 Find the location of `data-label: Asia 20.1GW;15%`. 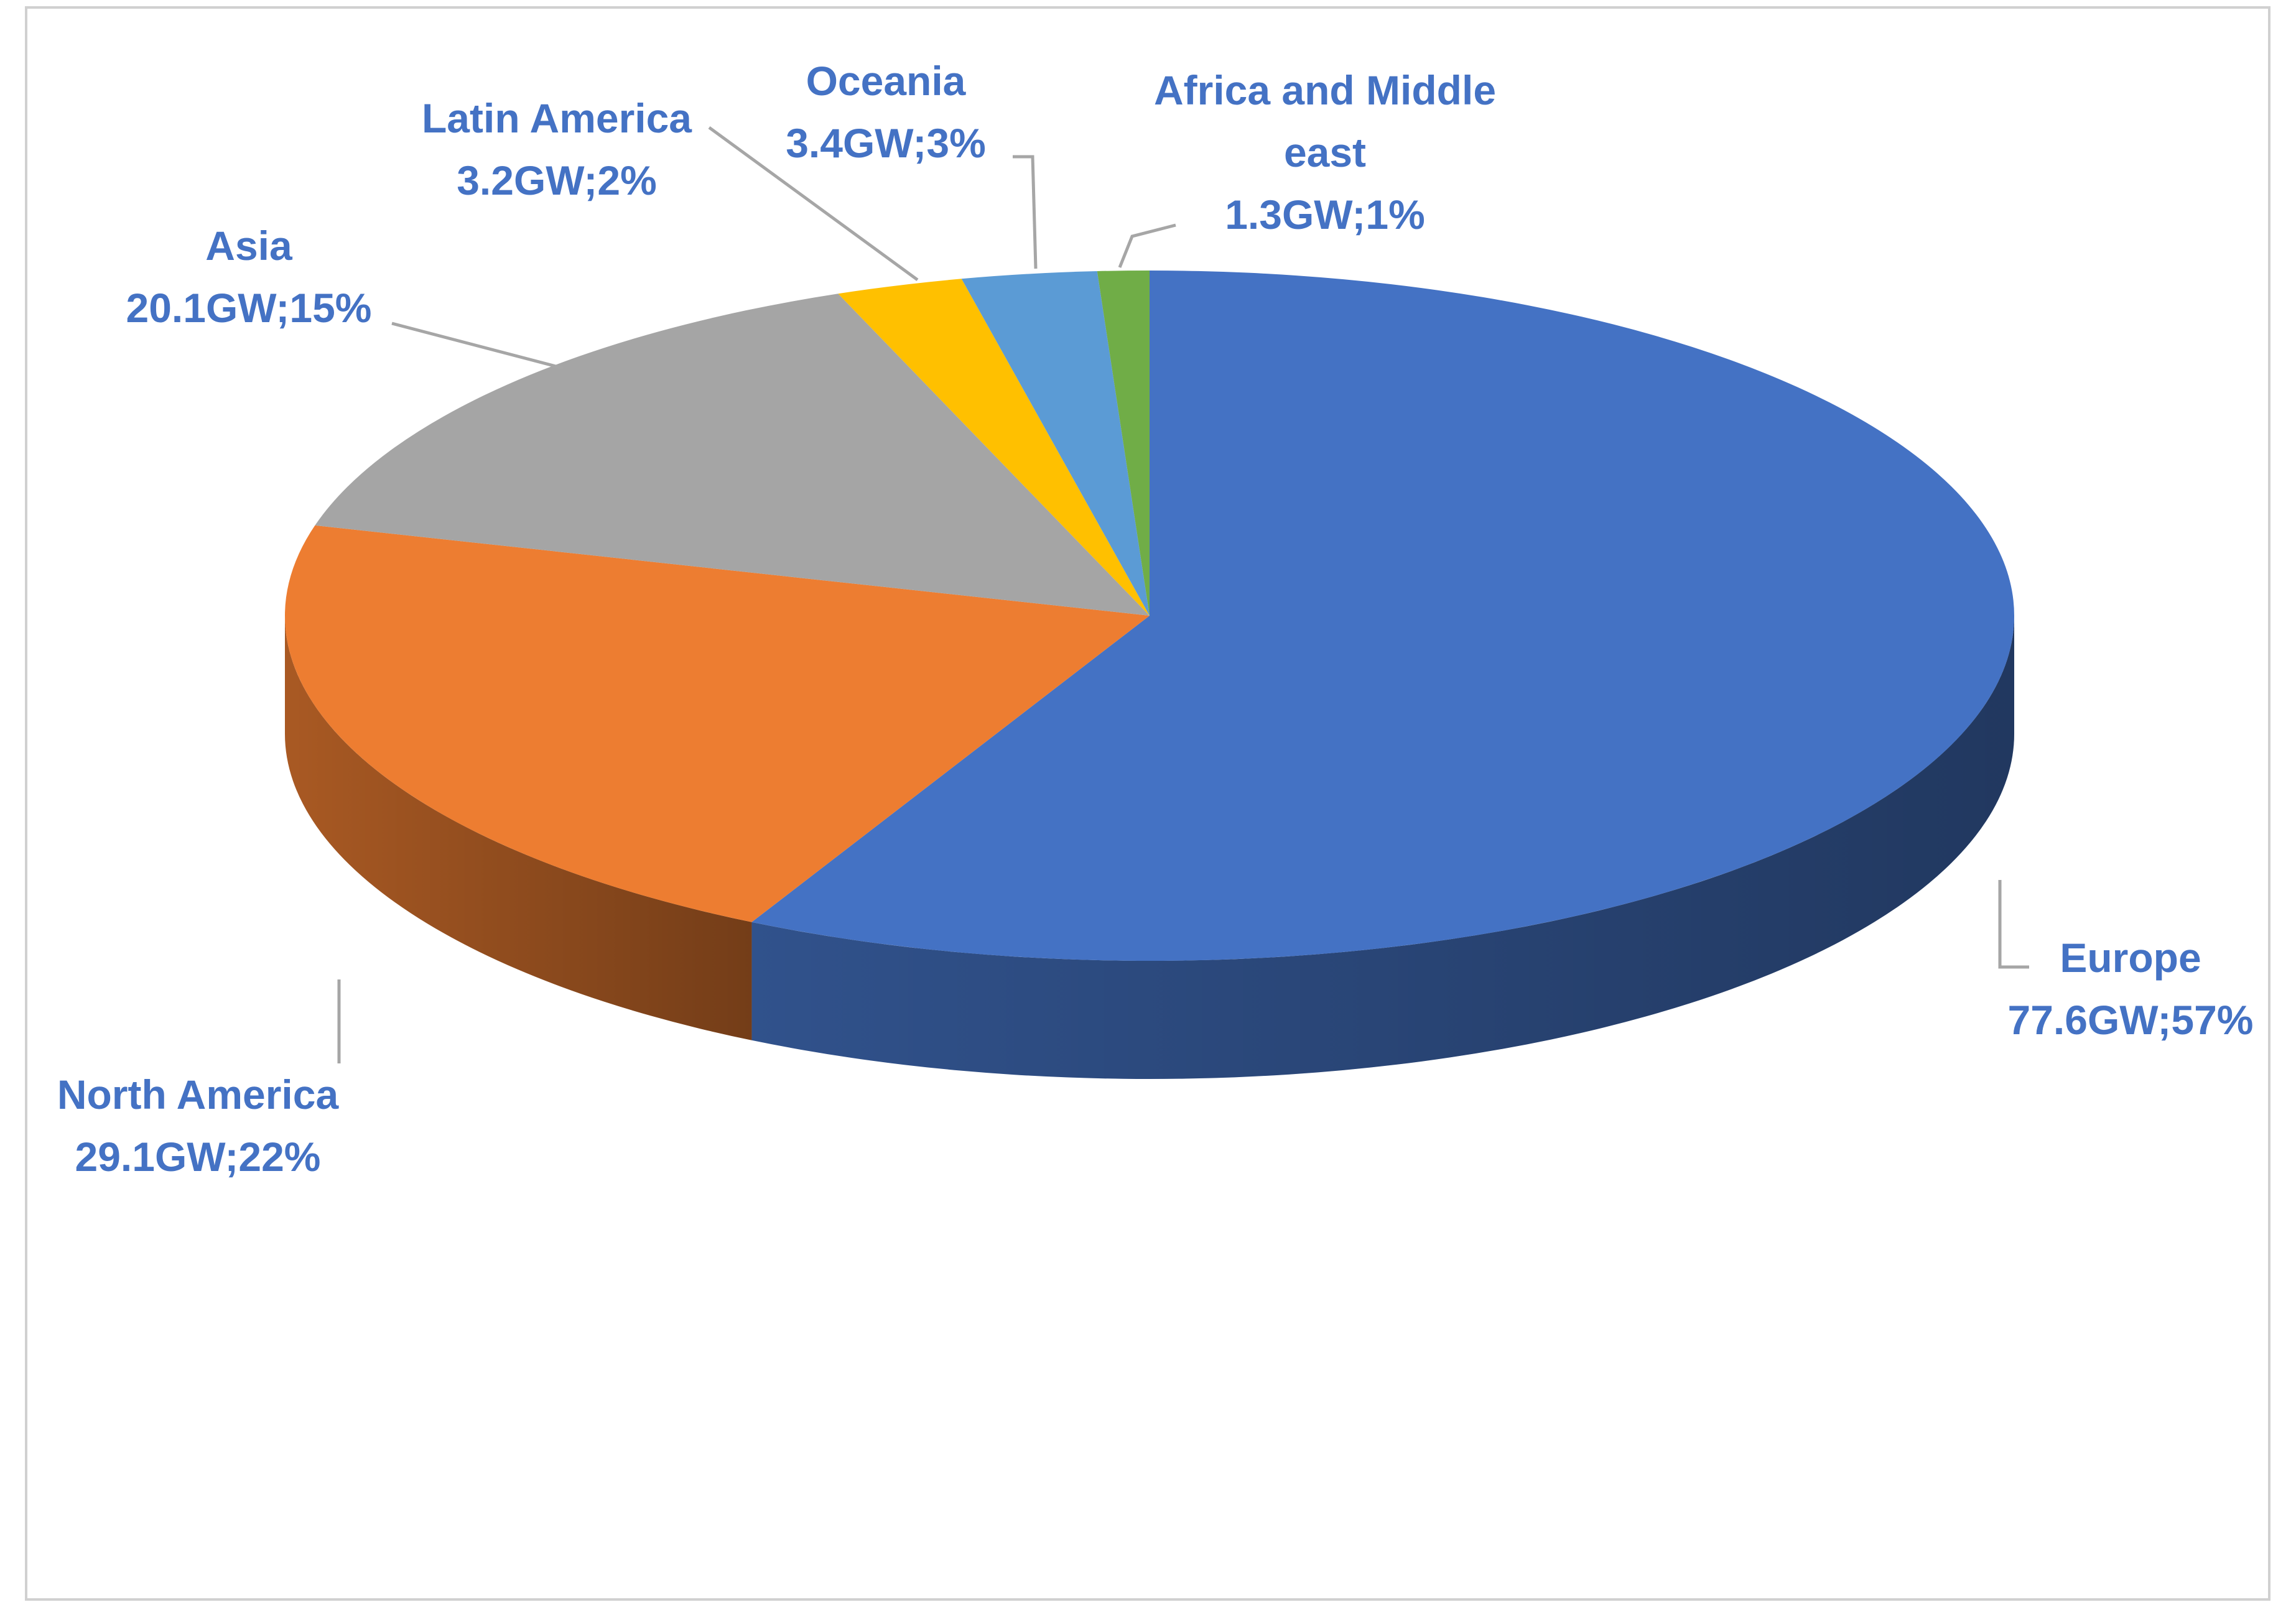

data-label: Asia 20.1GW;15% is located at coordinates (248, 277).